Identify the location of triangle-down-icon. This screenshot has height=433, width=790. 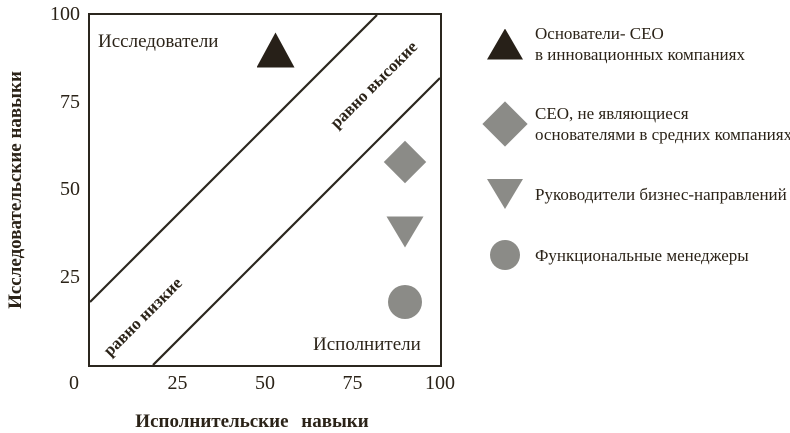
(505, 194).